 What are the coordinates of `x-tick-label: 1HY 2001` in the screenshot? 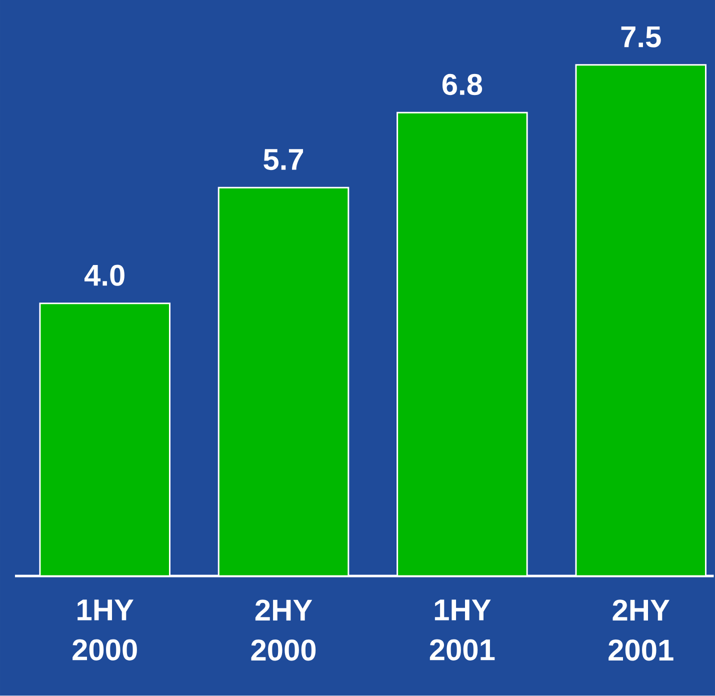 It's located at (462, 630).